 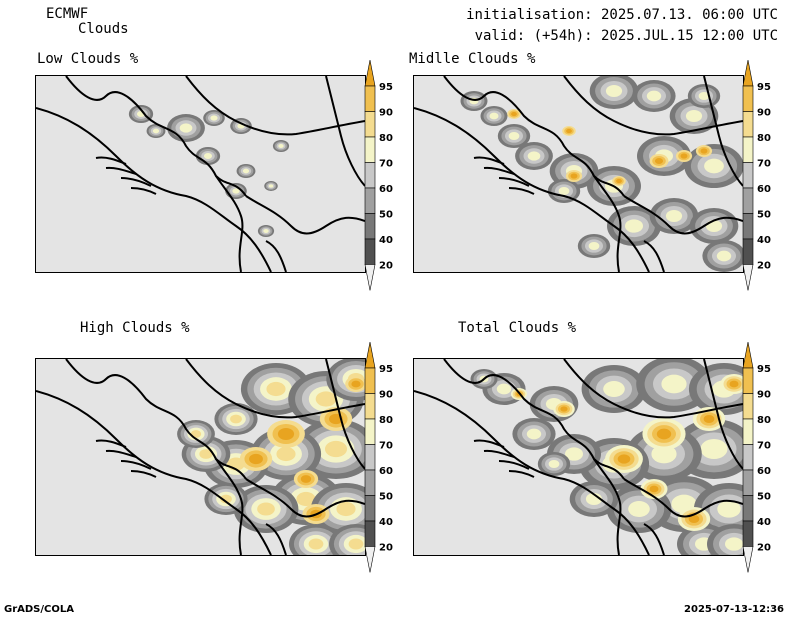 I want to click on panel-title-high: High Clouds %, so click(x=135, y=328).